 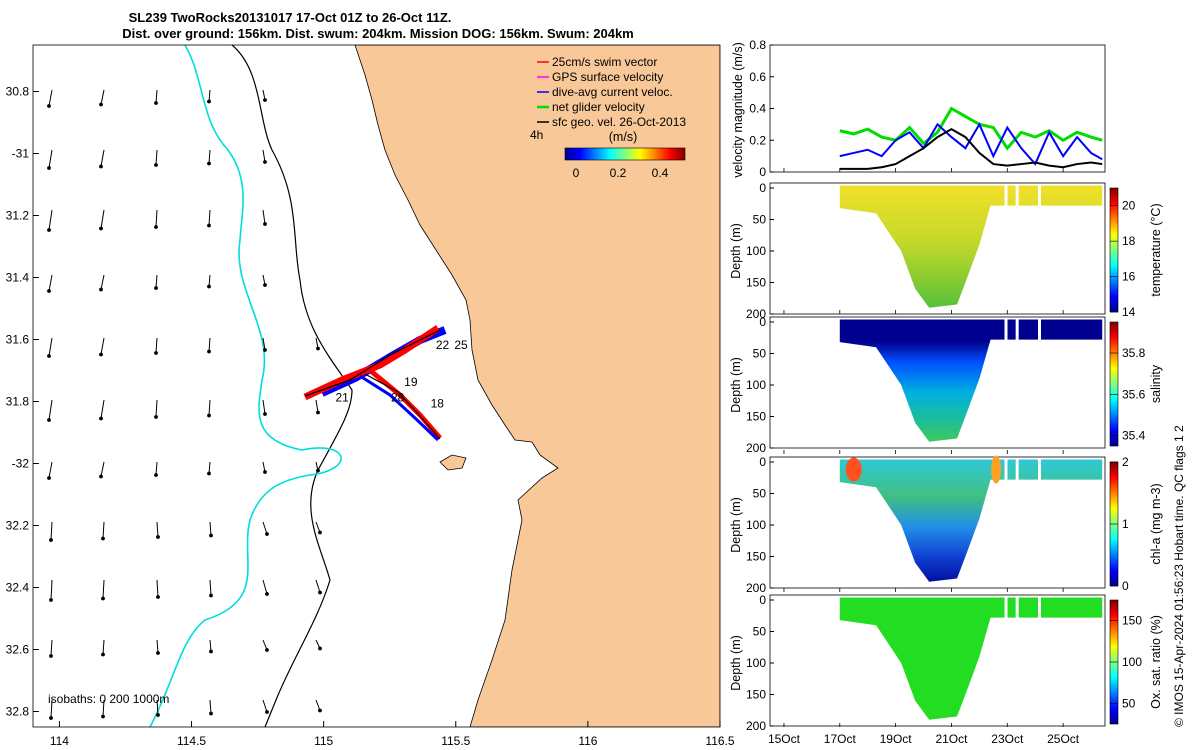 What do you see at coordinates (1063, 739) in the screenshot?
I see `date-tick: 25Oct` at bounding box center [1063, 739].